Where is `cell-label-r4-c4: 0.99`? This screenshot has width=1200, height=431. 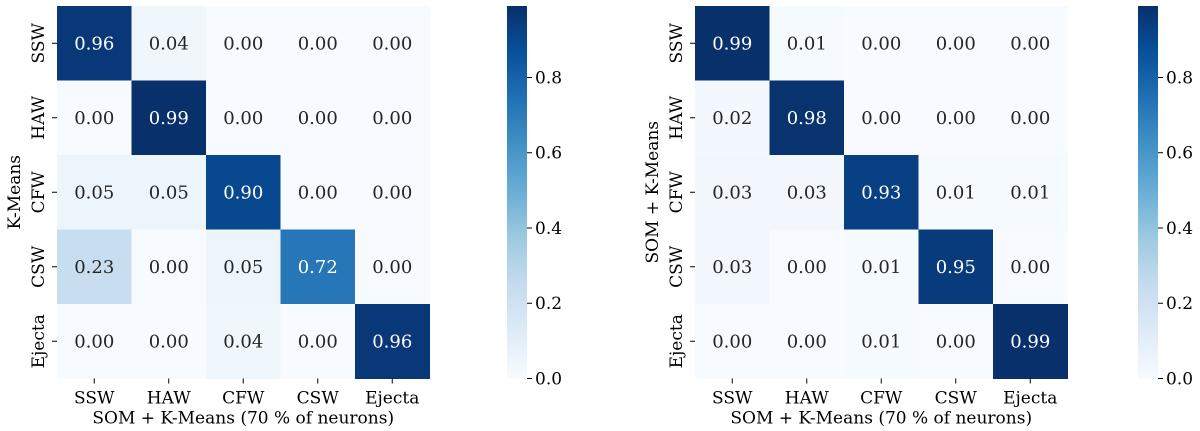
cell-label-r4-c4: 0.99 is located at coordinates (1030, 341).